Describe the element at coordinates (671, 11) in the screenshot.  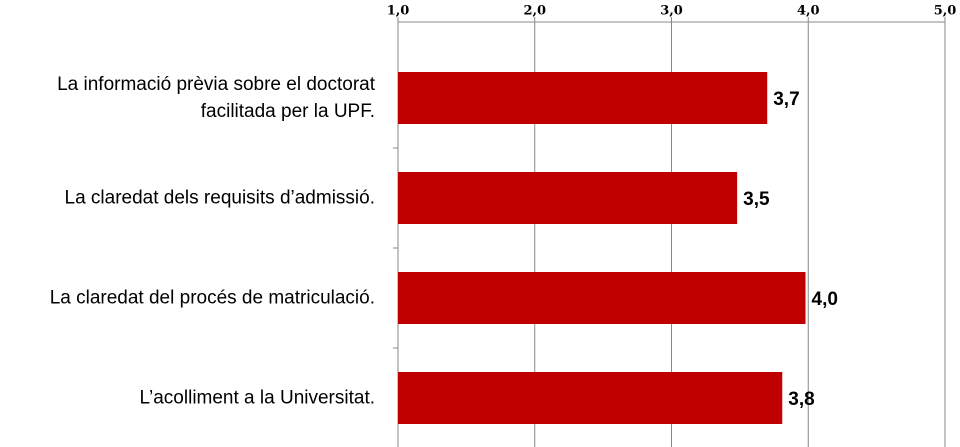
I see `x-tick-label: 3,0` at that location.